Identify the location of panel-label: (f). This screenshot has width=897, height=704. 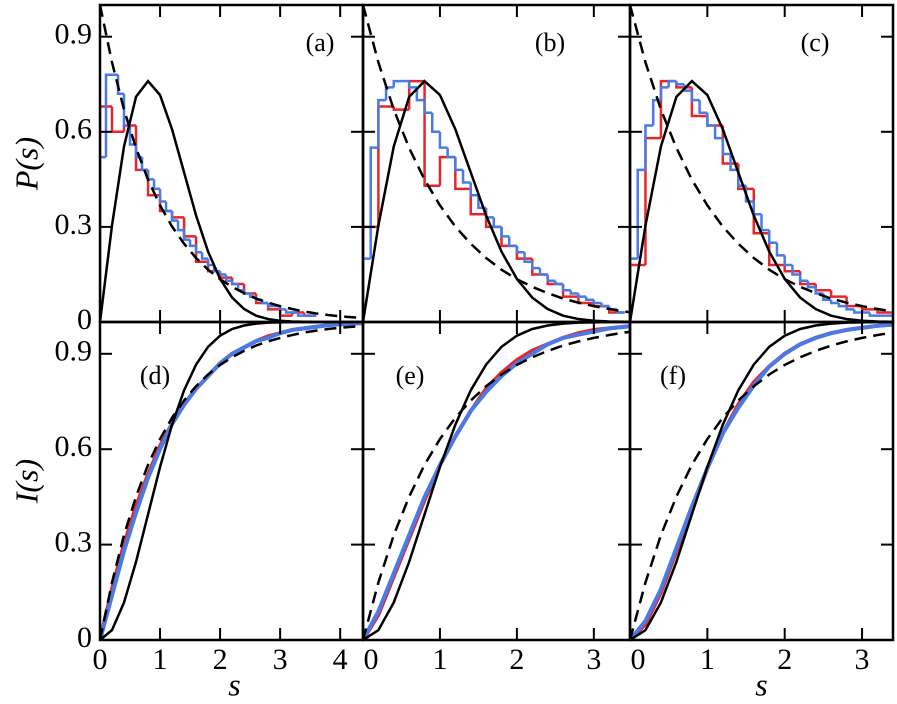
(673, 375).